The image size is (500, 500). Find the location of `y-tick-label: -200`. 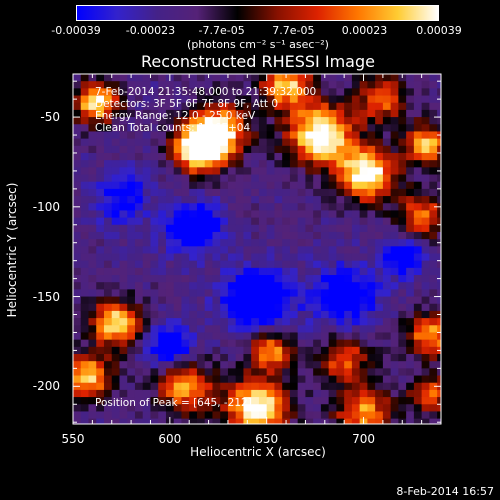

y-tick-label: -200 is located at coordinates (46, 386).